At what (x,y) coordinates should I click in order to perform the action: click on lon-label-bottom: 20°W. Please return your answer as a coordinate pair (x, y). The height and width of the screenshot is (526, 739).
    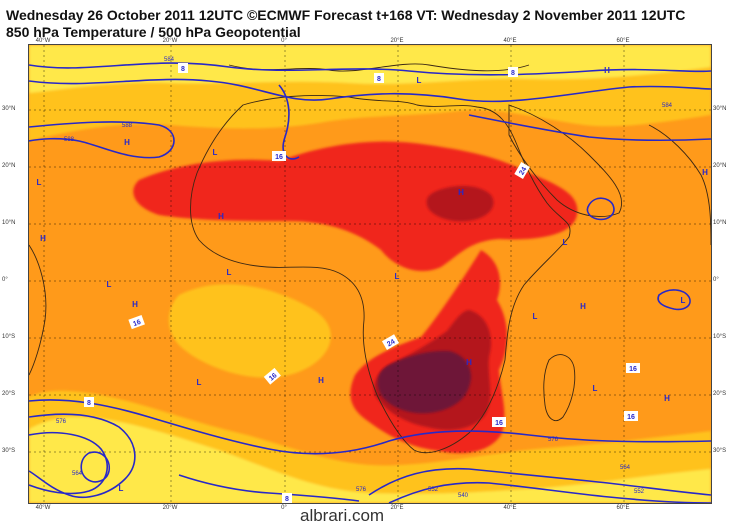
    Looking at the image, I should click on (170, 508).